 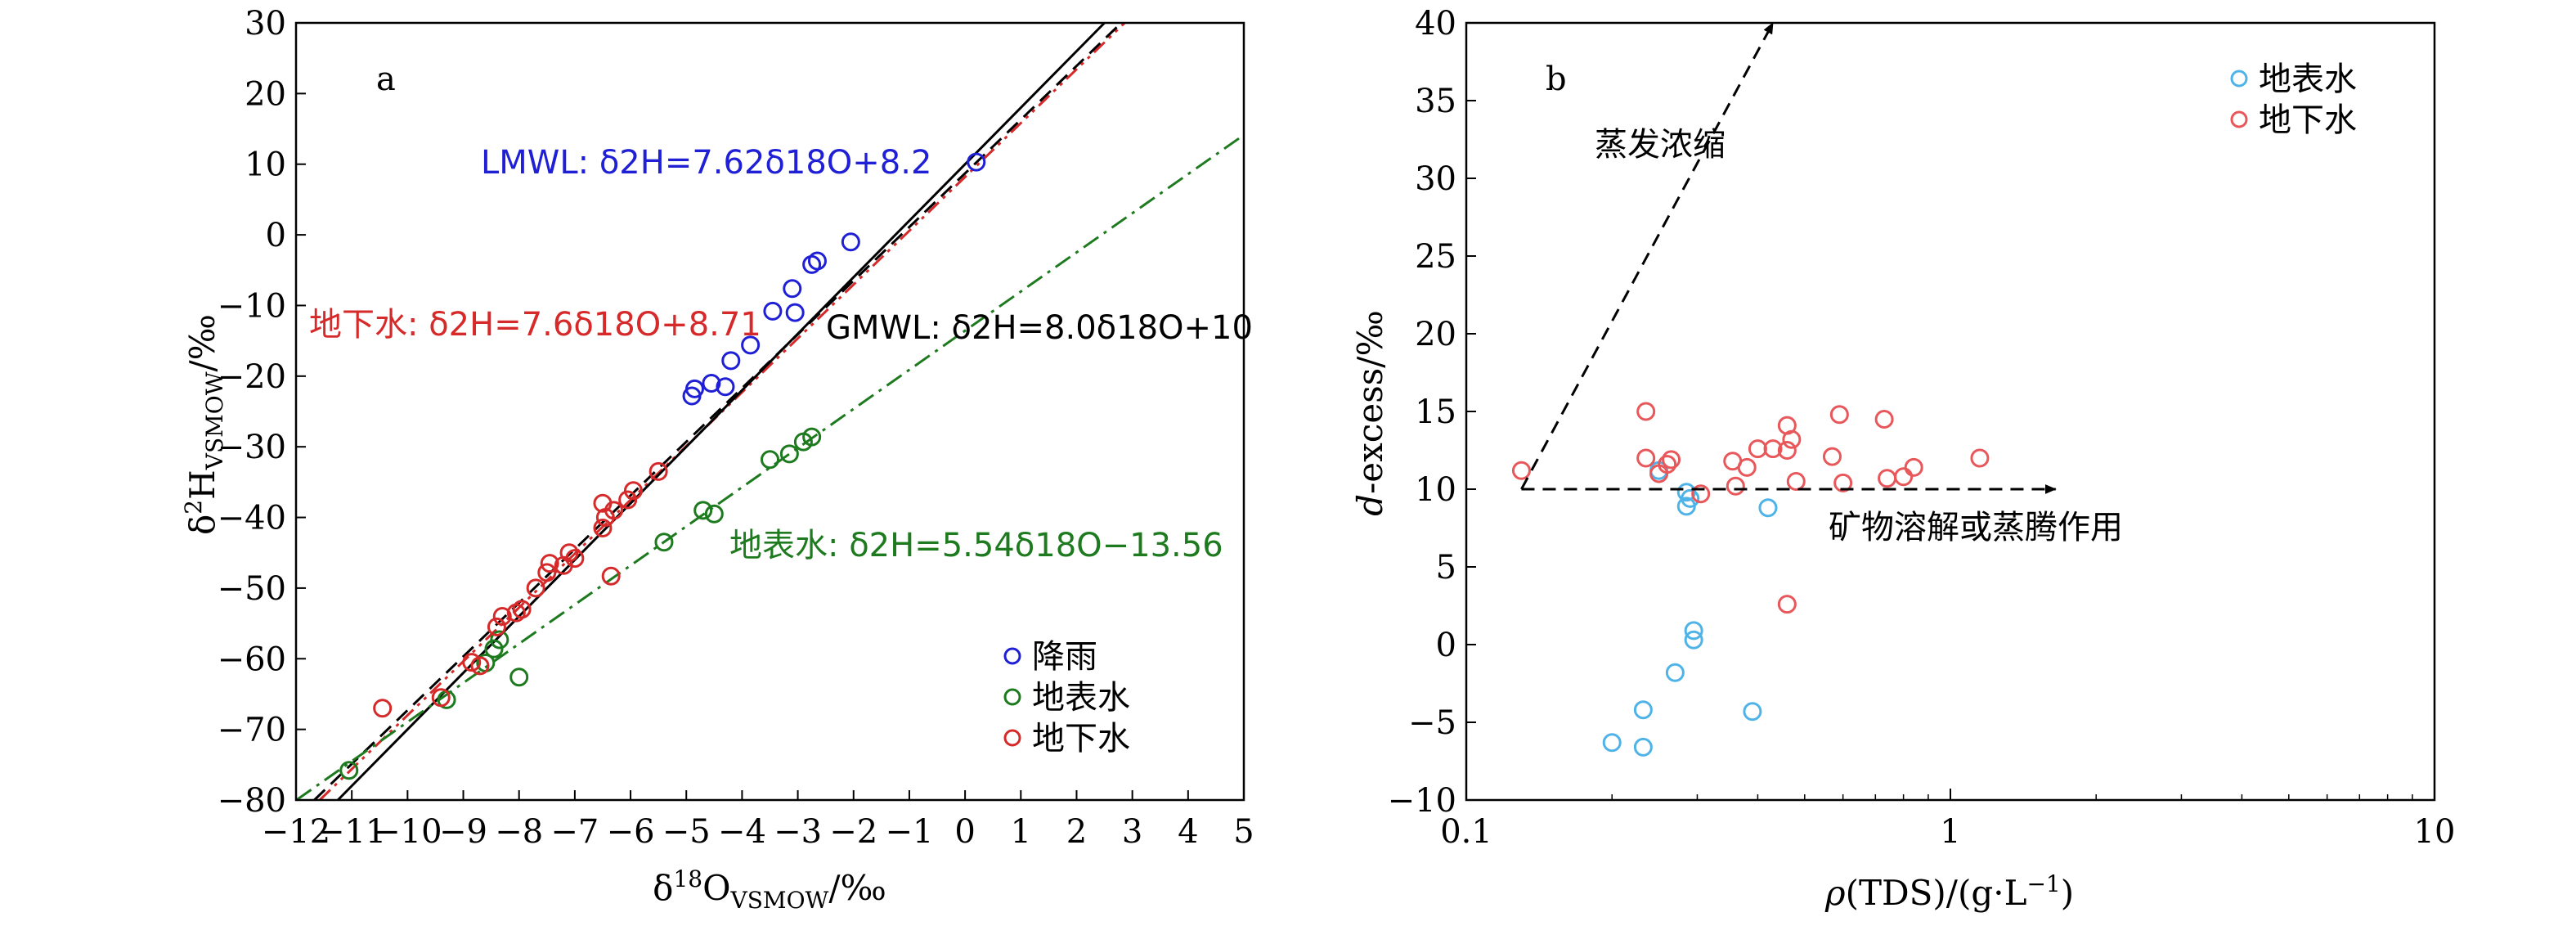 I want to click on x-tick-label: 4, so click(x=1188, y=832).